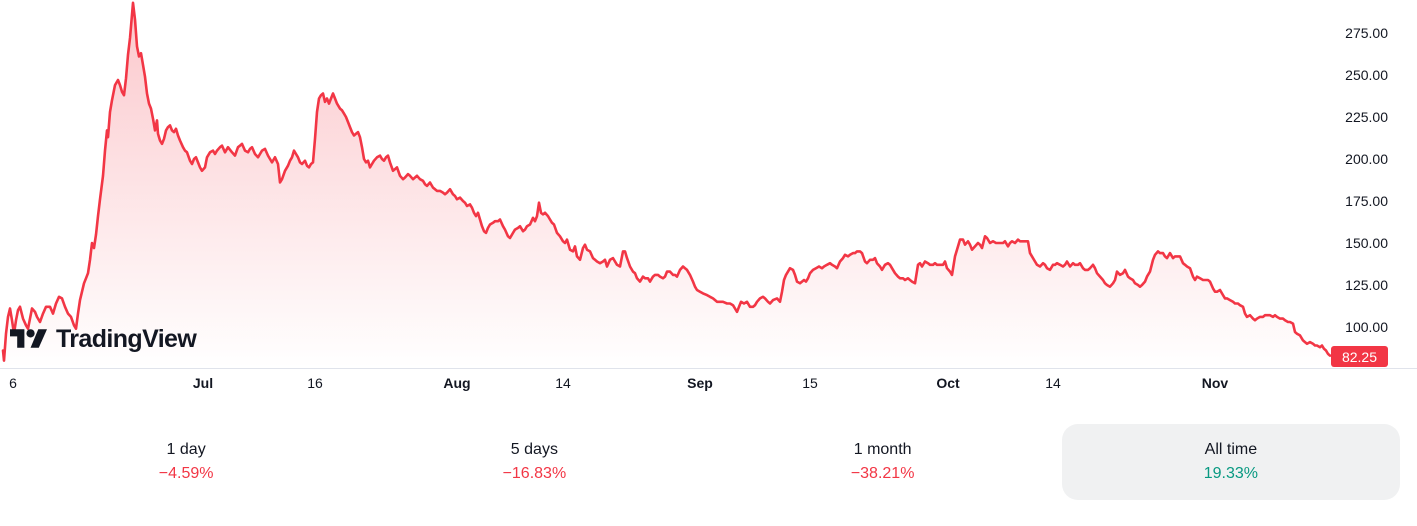 This screenshot has width=1417, height=526. What do you see at coordinates (186, 449) in the screenshot?
I see `period-label: 1 day` at bounding box center [186, 449].